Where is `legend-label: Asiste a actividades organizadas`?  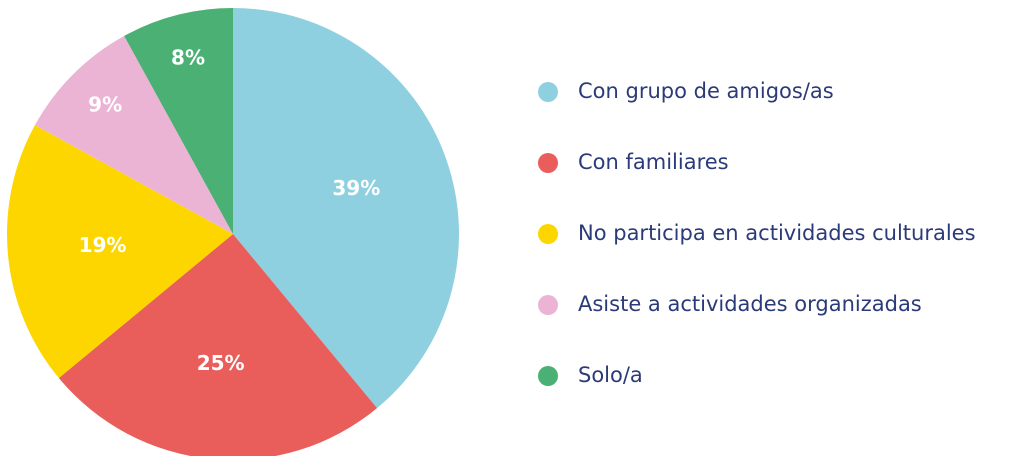
legend-label: Asiste a actividades organizadas is located at coordinates (750, 304).